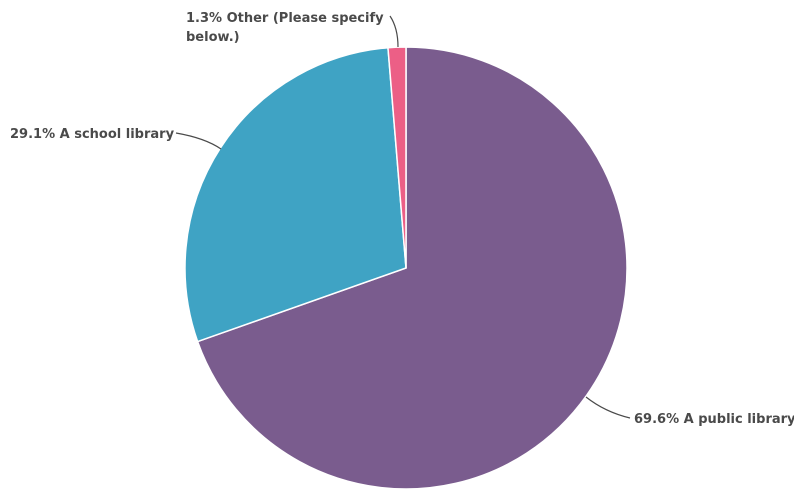 This screenshot has height=489, width=794. What do you see at coordinates (608, 407) in the screenshot?
I see `leader-line-public-library` at bounding box center [608, 407].